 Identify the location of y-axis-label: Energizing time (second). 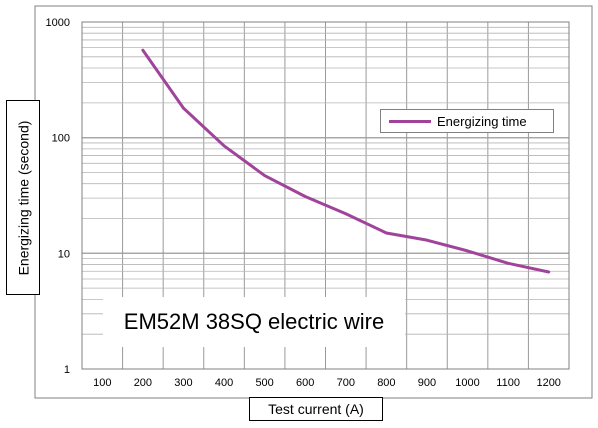
(23, 197).